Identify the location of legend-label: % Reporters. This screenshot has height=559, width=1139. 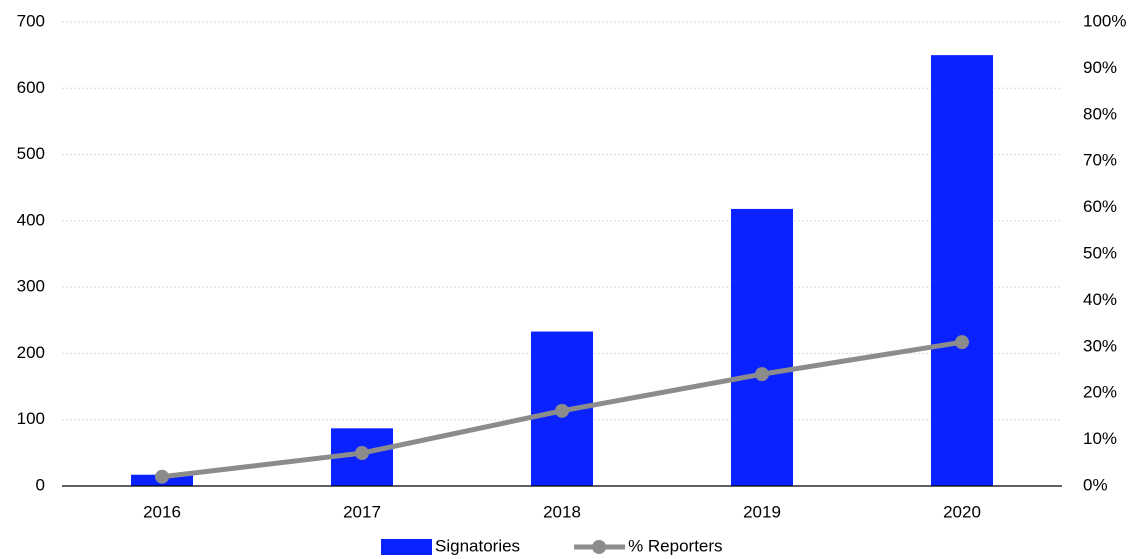
(675, 545).